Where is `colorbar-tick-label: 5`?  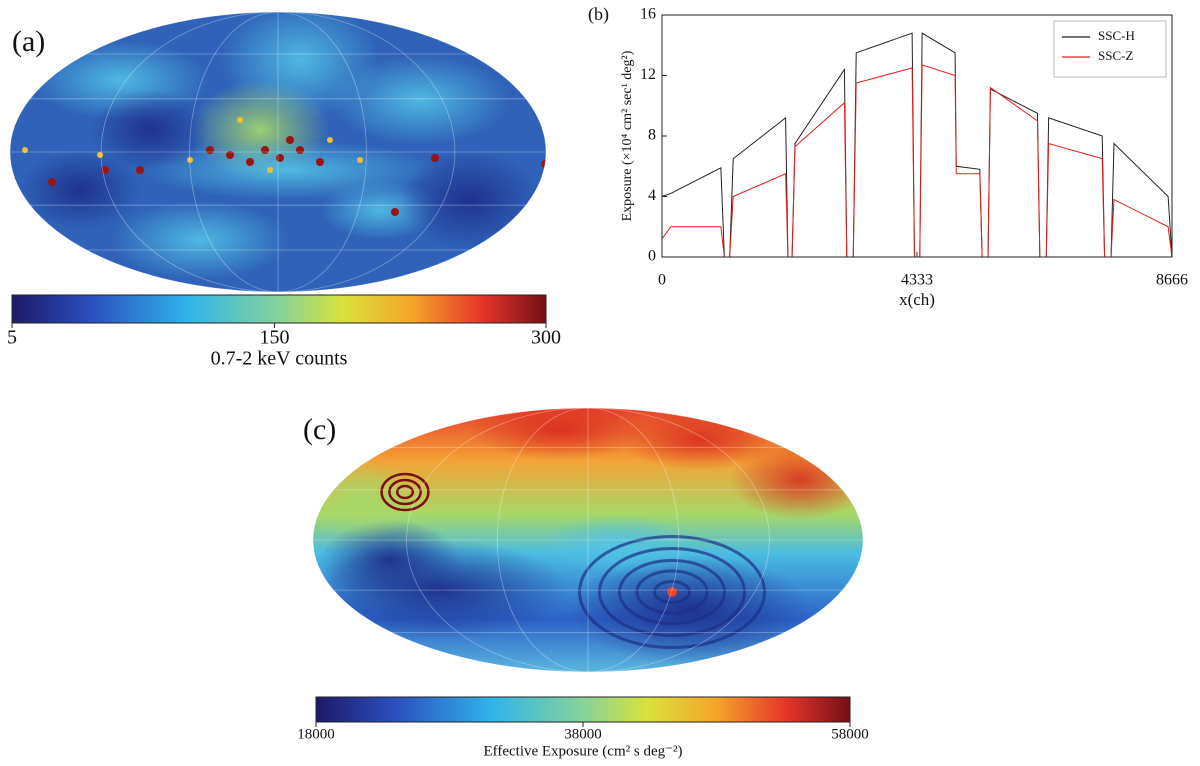 colorbar-tick-label: 5 is located at coordinates (12, 338).